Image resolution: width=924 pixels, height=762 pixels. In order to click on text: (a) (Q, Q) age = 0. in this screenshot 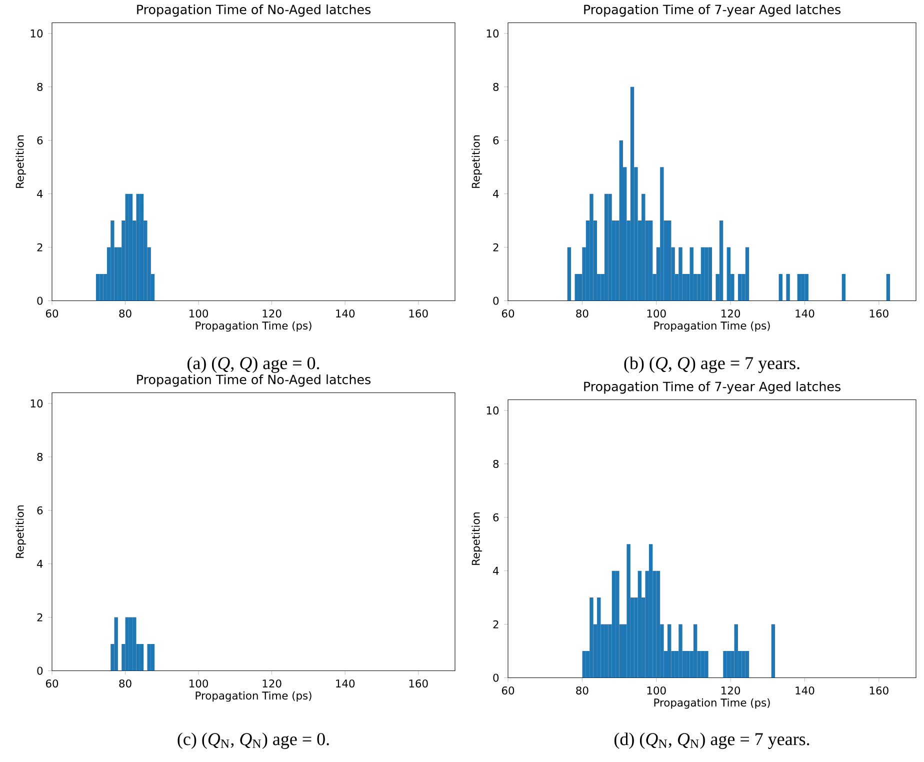, I will do `click(254, 365)`.